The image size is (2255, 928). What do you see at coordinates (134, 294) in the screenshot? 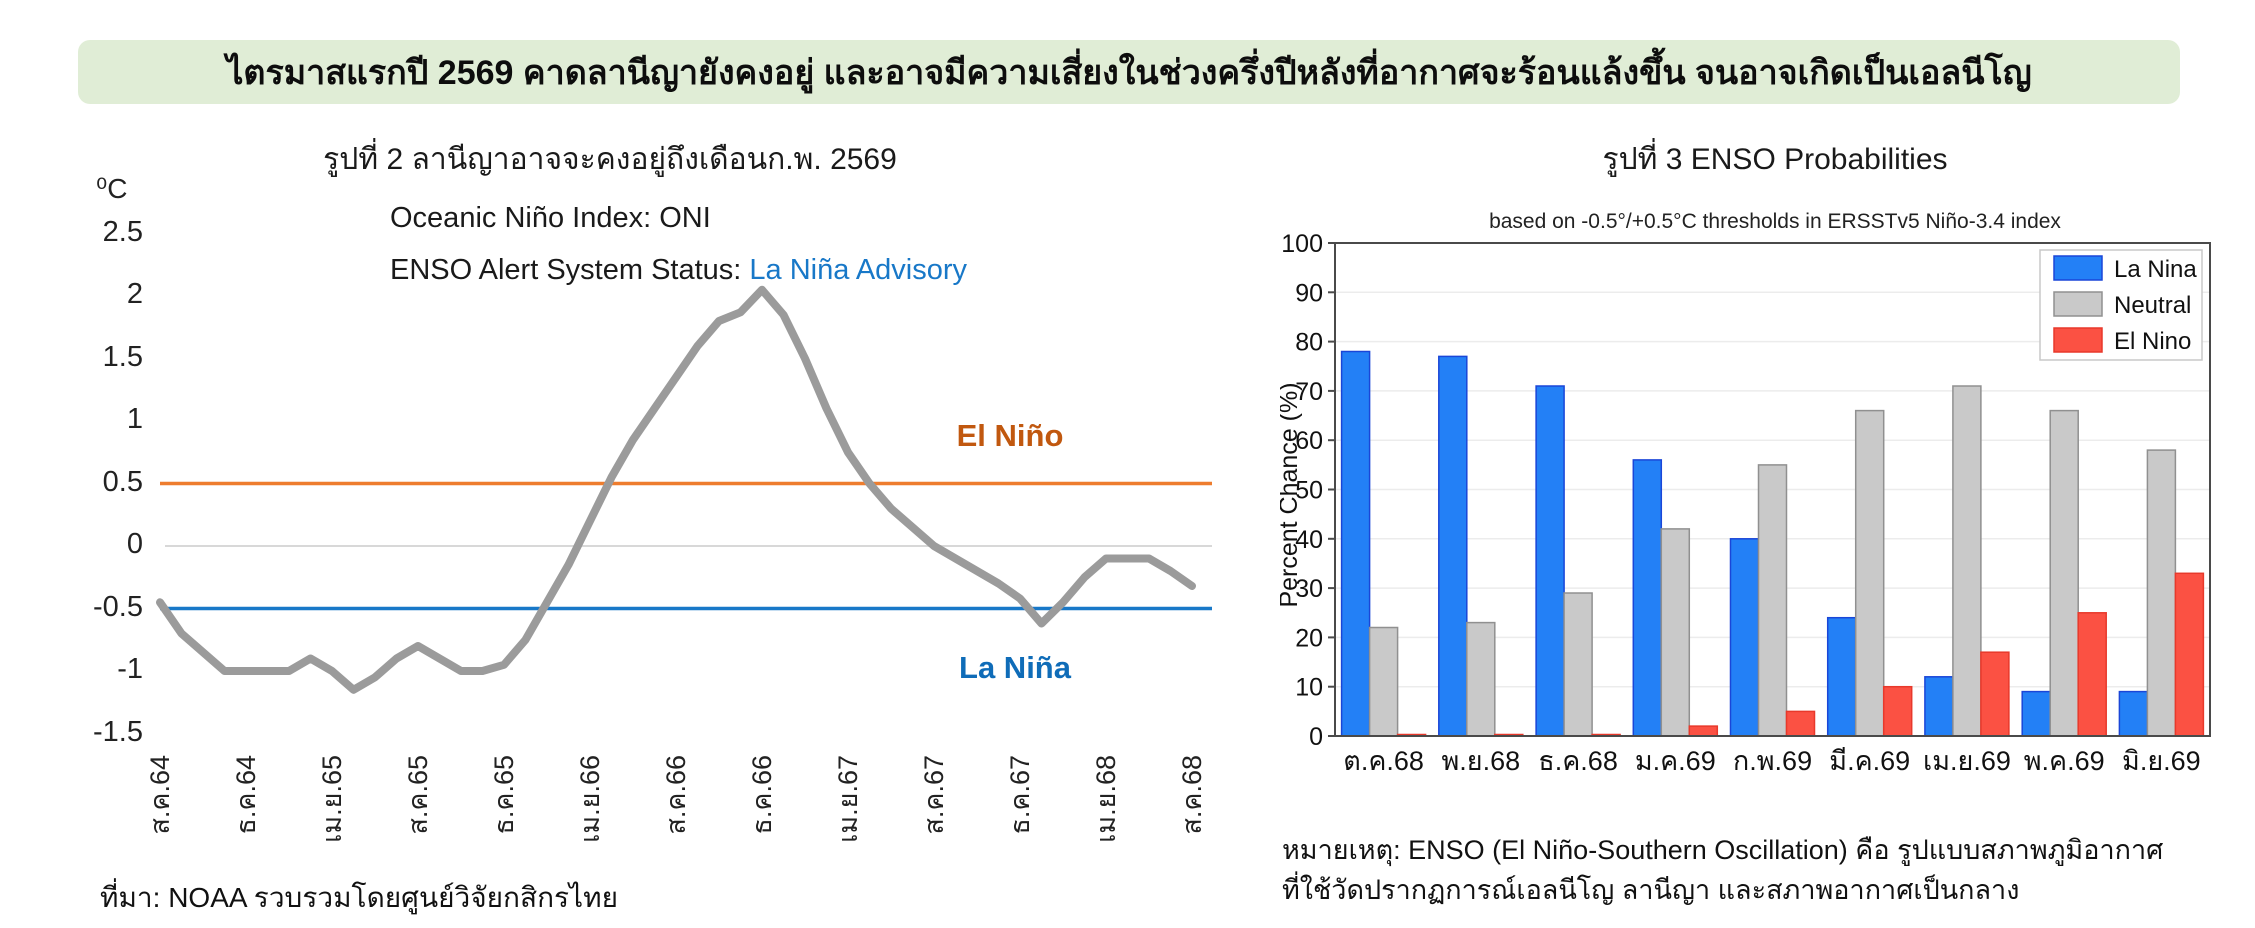
I see `left-ytick-label: 2` at bounding box center [134, 294].